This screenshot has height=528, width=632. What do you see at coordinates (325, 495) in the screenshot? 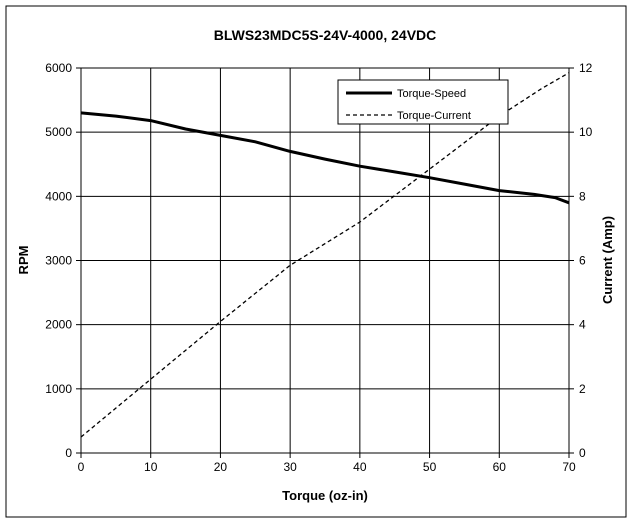
I see `x-axis-title: Torque (oz-in)` at bounding box center [325, 495].